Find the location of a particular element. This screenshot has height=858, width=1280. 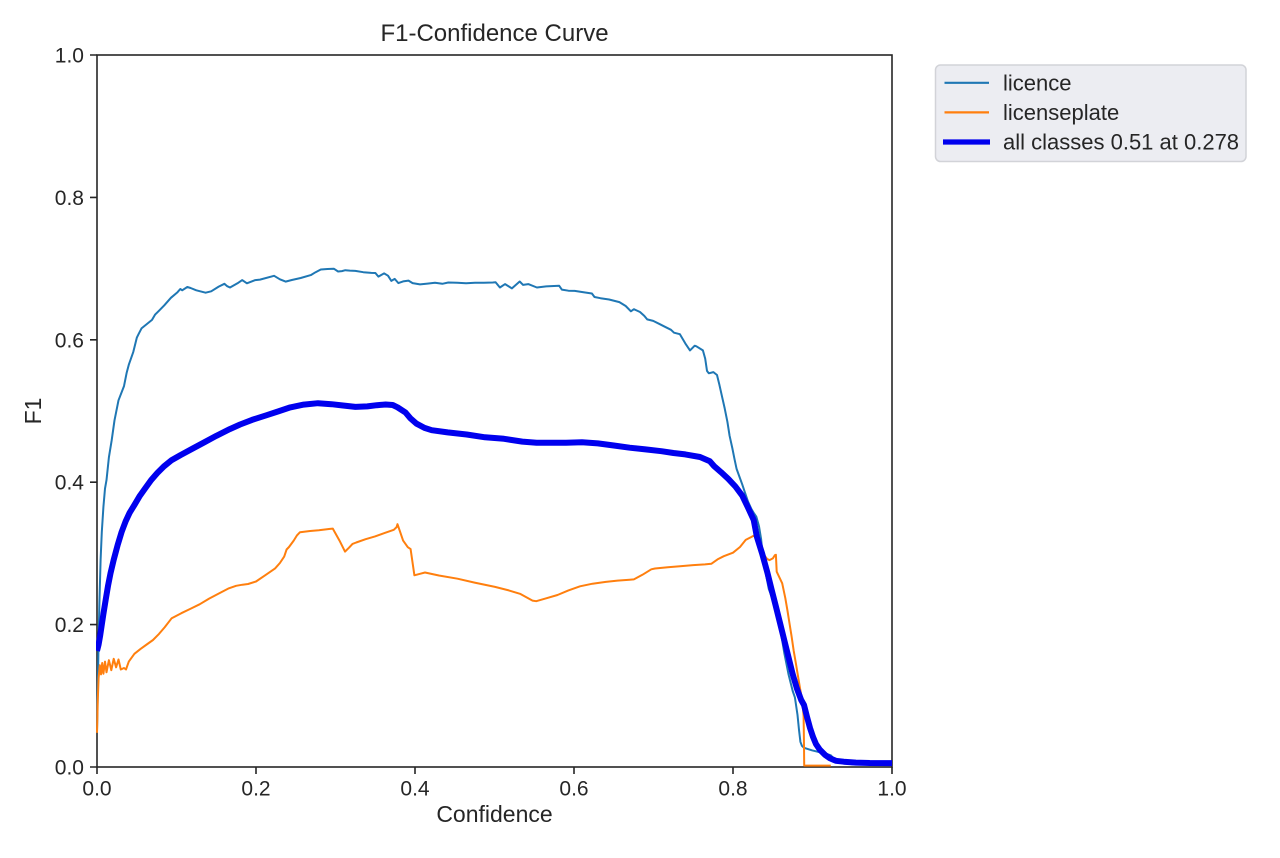

svg-text: F1 is located at coordinates (33, 411).